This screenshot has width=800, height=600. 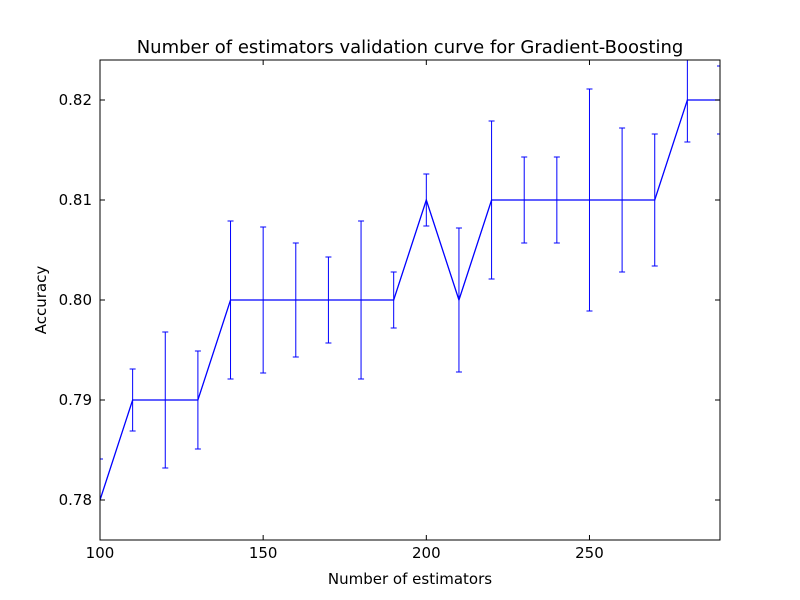 What do you see at coordinates (75, 100) in the screenshot?
I see `y-tick-label: 0.82` at bounding box center [75, 100].